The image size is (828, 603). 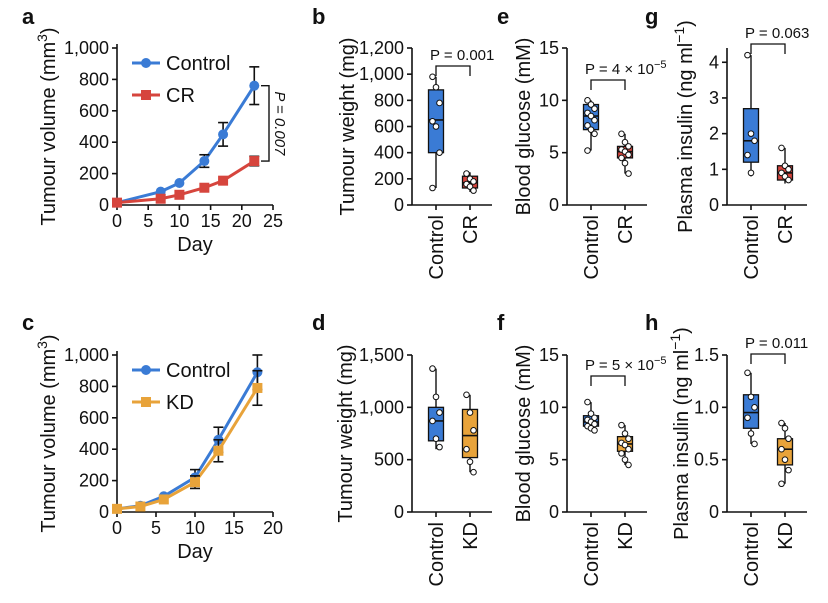 I want to click on y-tick-label: 500, so click(x=389, y=460).